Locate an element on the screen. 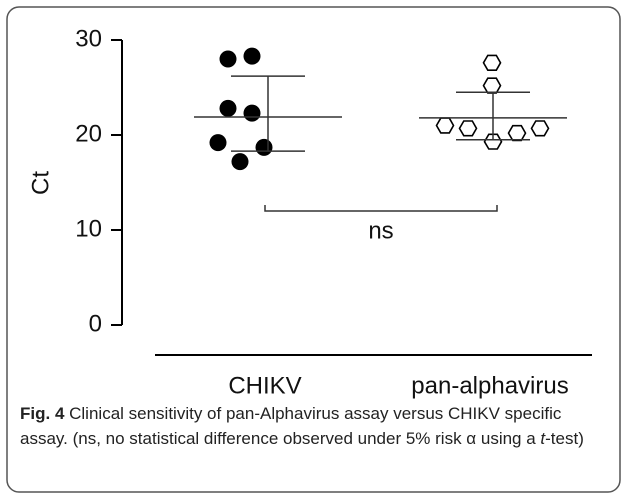 The height and width of the screenshot is (499, 627). y-tick-label: 20 is located at coordinates (88, 133).